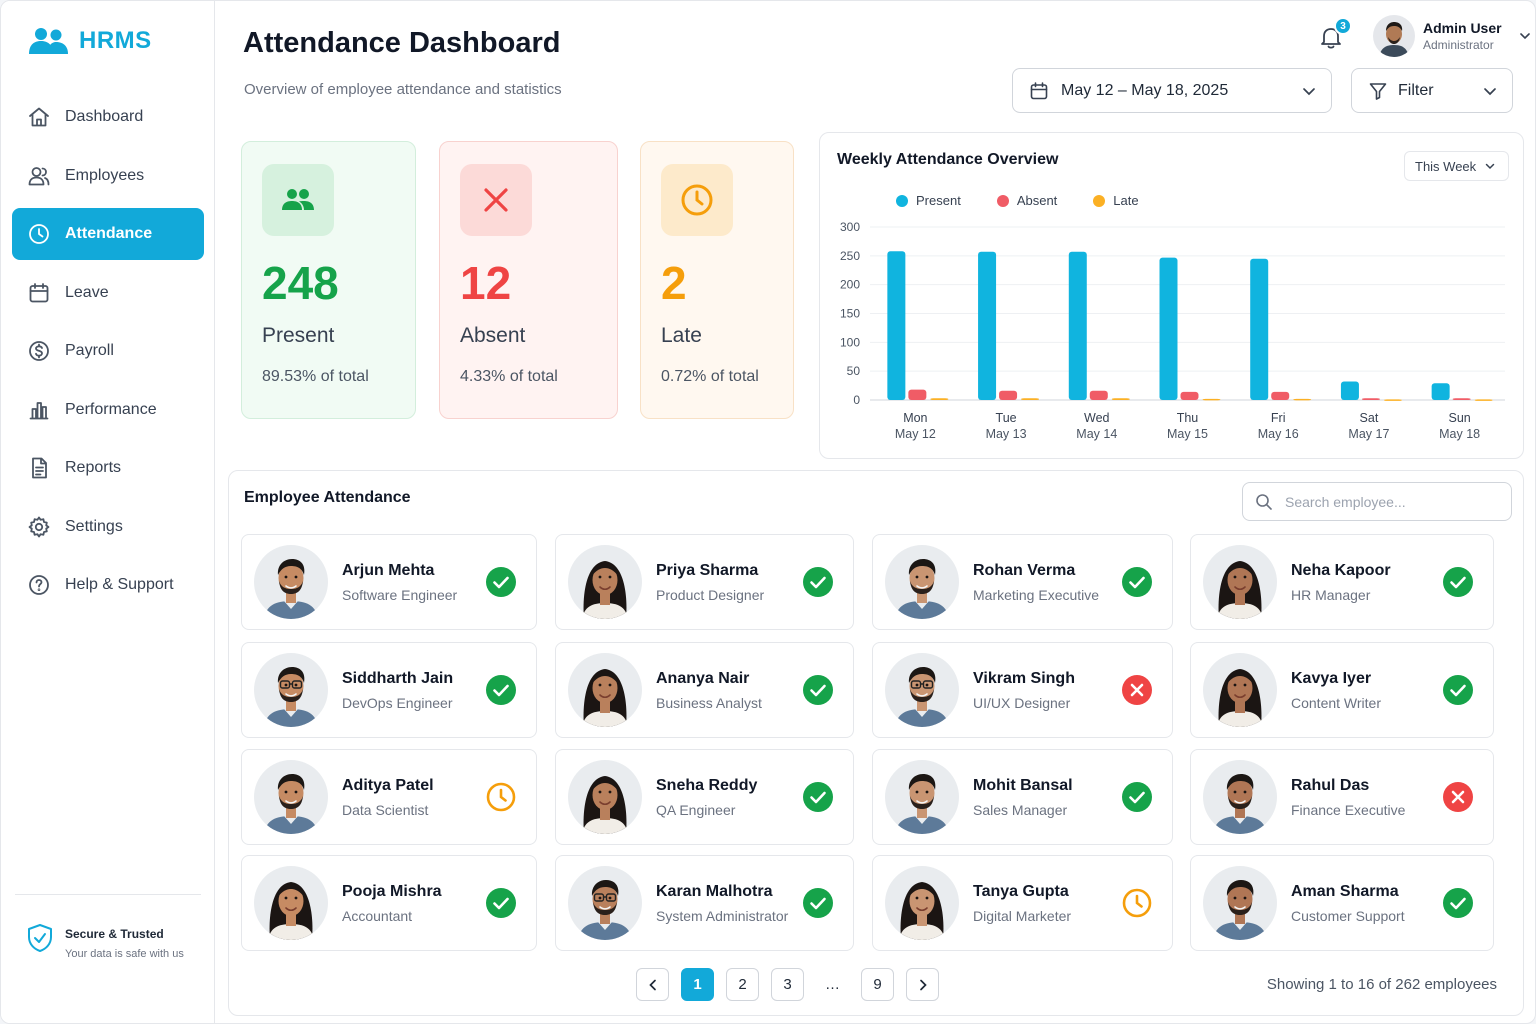 Image resolution: width=1536 pixels, height=1024 pixels. Describe the element at coordinates (1342, 582) in the screenshot. I see `employee-card: Neha Kapoor HR Manager` at that location.